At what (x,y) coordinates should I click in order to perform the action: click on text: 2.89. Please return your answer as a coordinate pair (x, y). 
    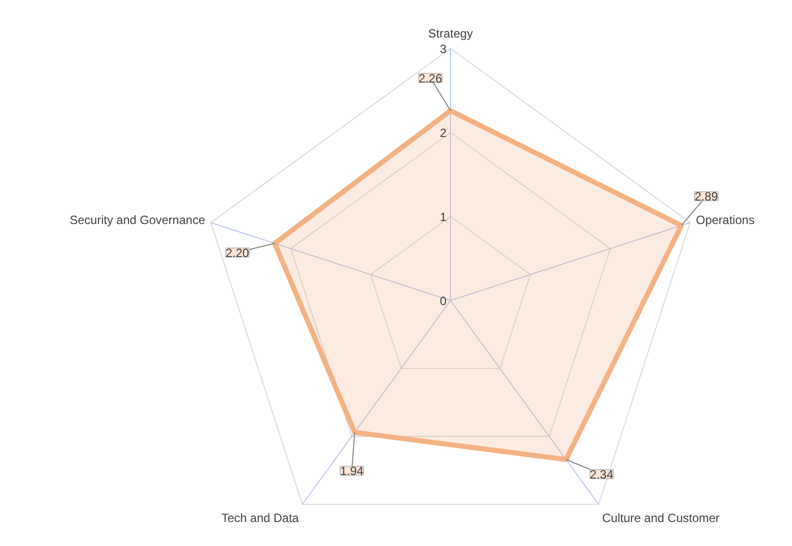
    Looking at the image, I should click on (706, 197).